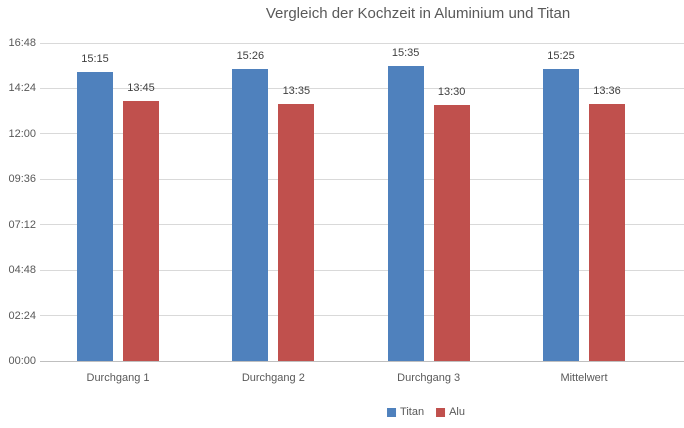 The height and width of the screenshot is (428, 684). Describe the element at coordinates (118, 378) in the screenshot. I see `x-axis-category-label: Durchgang 1` at that location.